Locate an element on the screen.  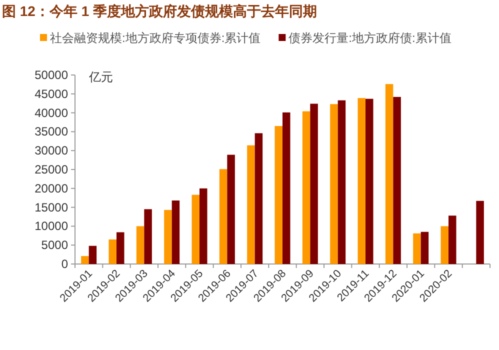
y-tick-label: 30000 is located at coordinates (51, 151).